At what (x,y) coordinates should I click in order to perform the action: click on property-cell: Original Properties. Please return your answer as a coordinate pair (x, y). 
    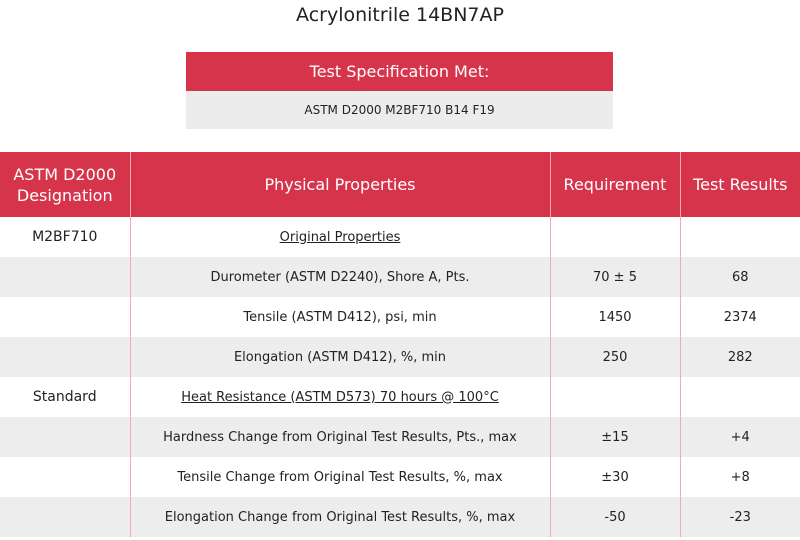
    Looking at the image, I should click on (340, 237).